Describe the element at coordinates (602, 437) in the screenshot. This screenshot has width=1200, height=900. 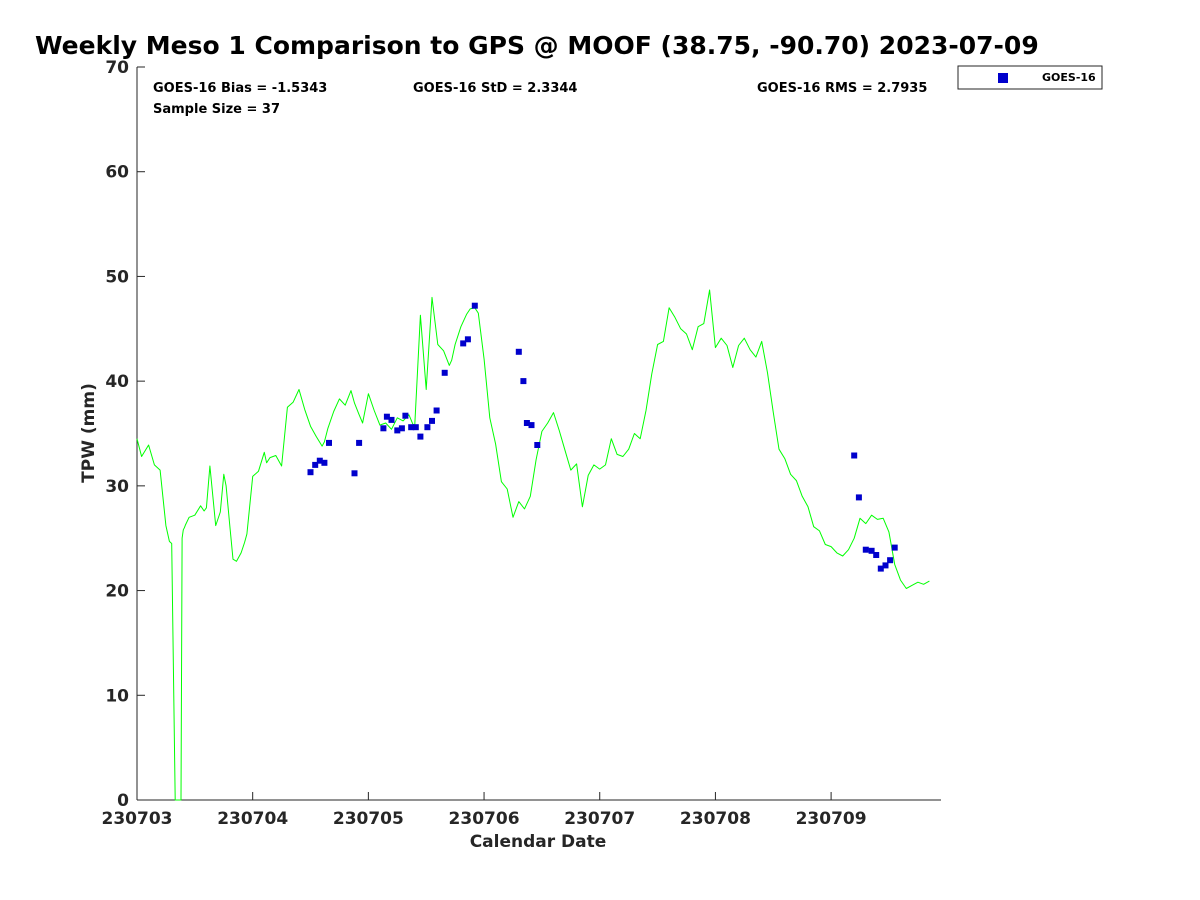
I see `goes16-series` at that location.